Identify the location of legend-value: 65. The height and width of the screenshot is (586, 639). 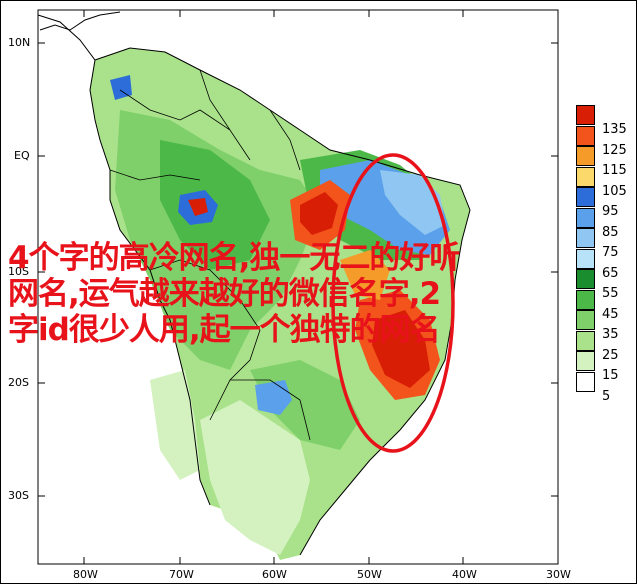
(610, 273).